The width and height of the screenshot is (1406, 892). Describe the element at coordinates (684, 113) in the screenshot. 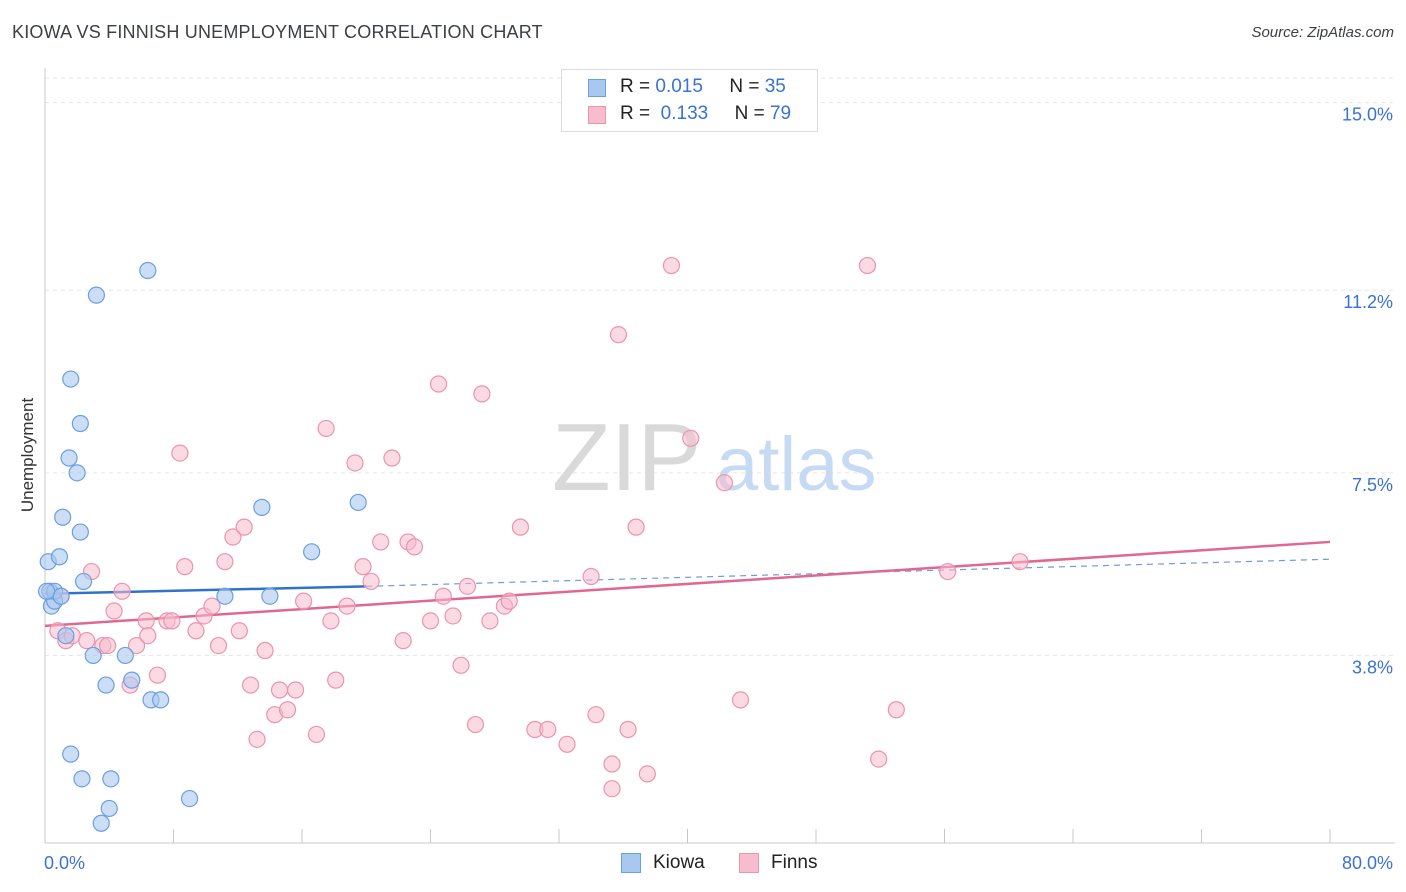

I see `finns-r-value: 0.133` at that location.